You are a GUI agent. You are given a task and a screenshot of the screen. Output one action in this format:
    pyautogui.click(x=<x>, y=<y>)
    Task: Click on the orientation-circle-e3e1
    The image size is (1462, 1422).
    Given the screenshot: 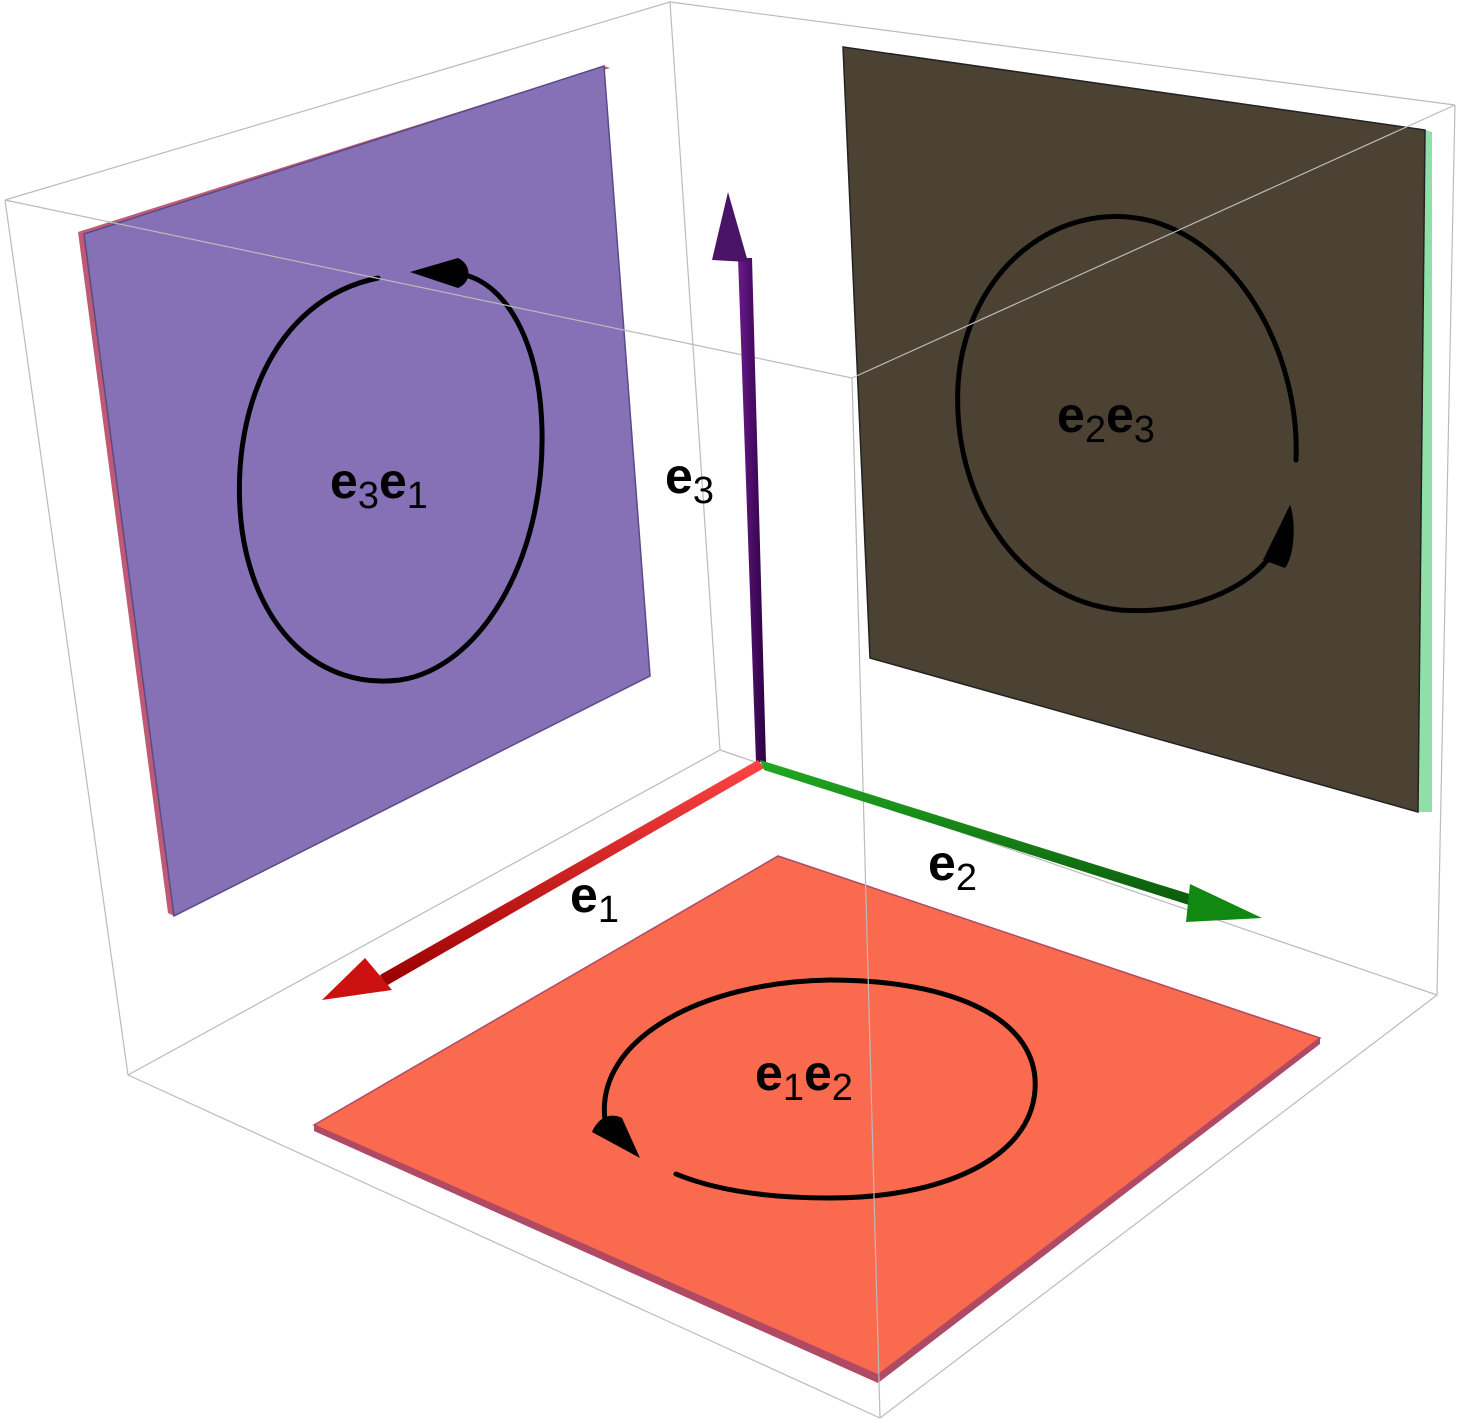 What is the action you would take?
    pyautogui.click(x=390, y=478)
    